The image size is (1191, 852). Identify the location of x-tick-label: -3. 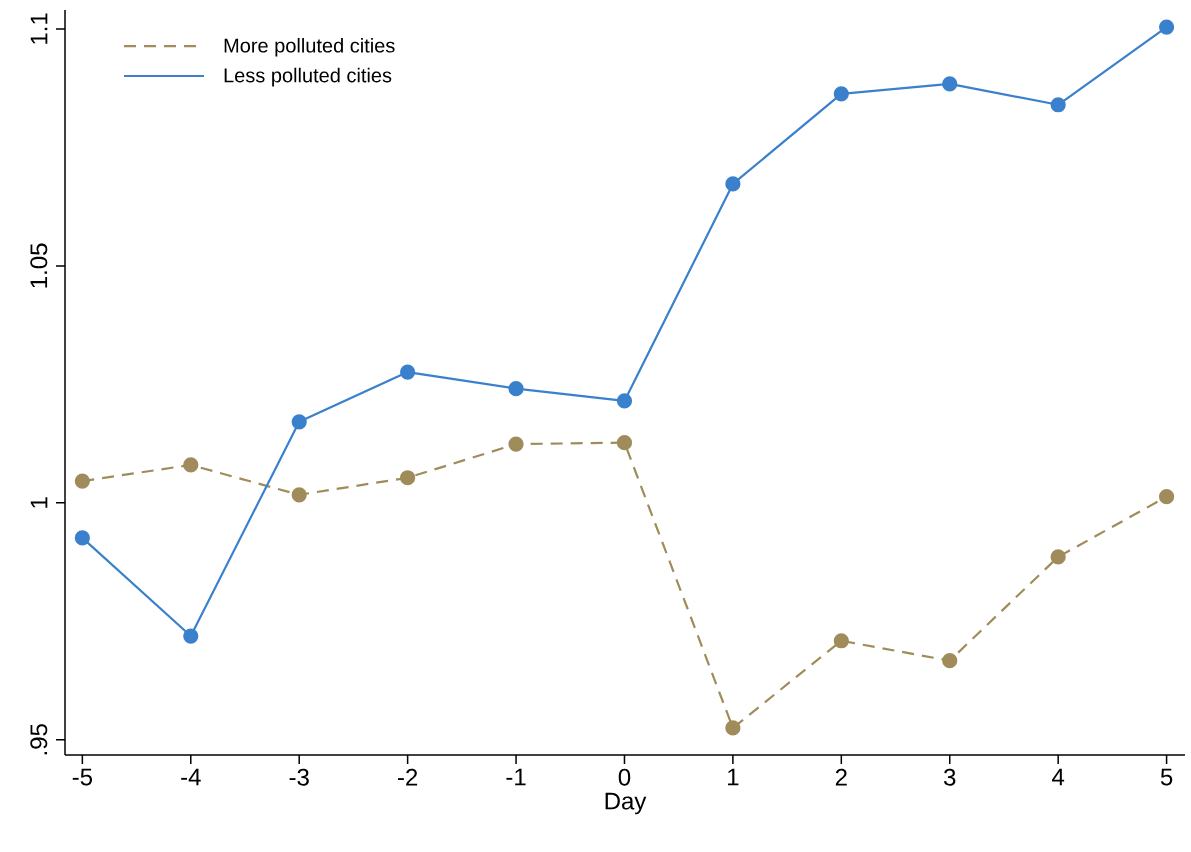
(299, 777).